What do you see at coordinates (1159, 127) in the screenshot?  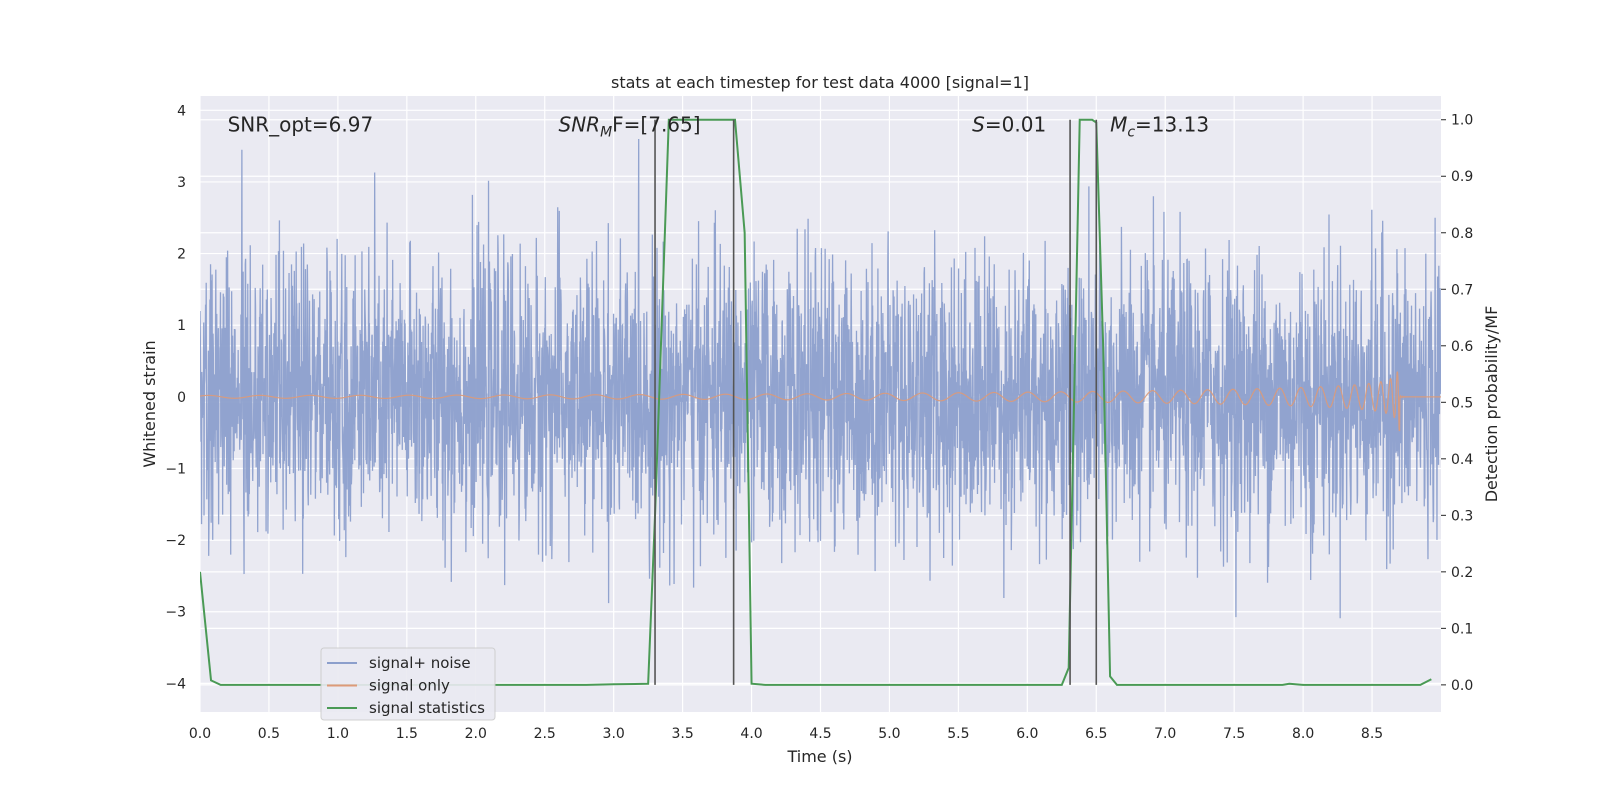 I see `annotation-mc: Mc=13.13` at bounding box center [1159, 127].